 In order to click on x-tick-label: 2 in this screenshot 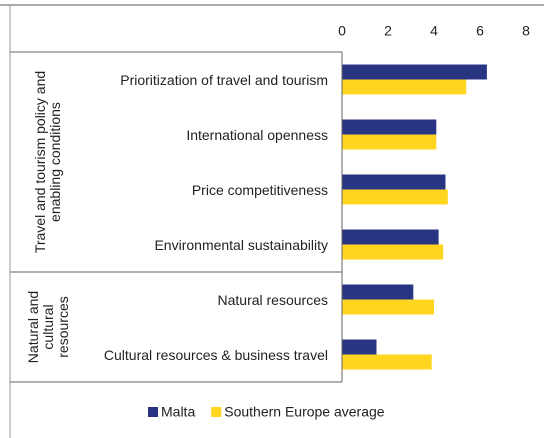, I will do `click(388, 31)`.